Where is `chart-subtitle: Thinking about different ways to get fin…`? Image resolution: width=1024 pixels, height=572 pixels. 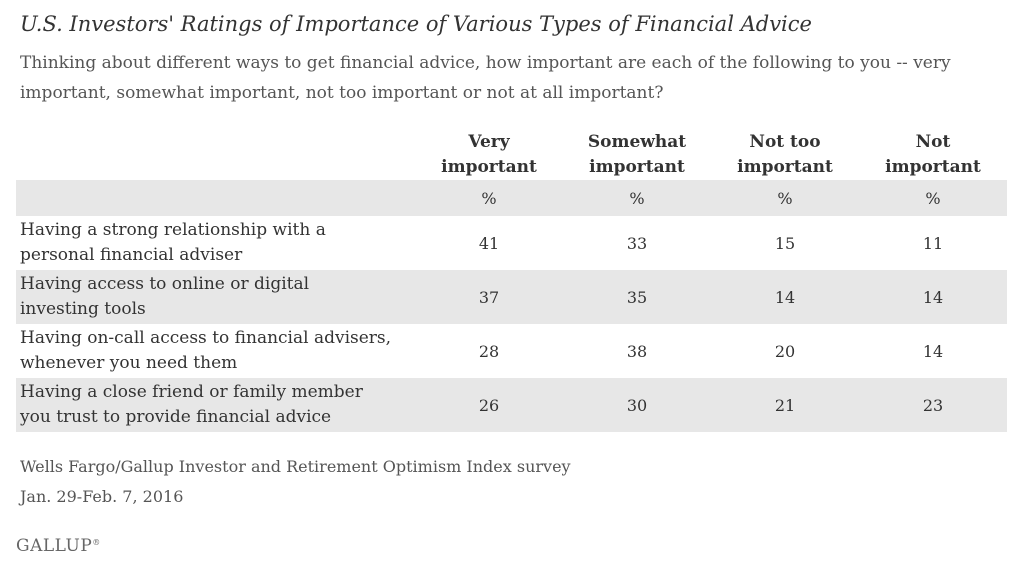
chart-subtitle: Thinking about different ways to get fin… is located at coordinates (485, 78).